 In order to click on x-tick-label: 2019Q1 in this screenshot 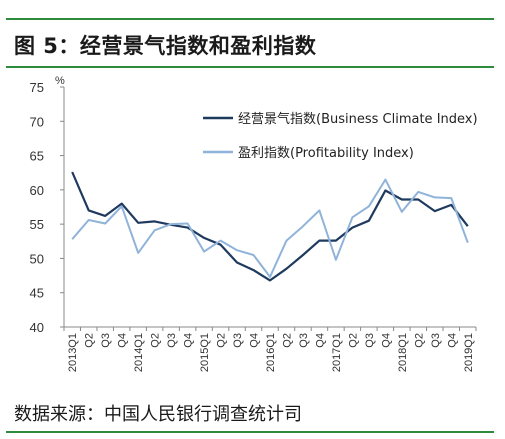, I will do `click(469, 352)`.